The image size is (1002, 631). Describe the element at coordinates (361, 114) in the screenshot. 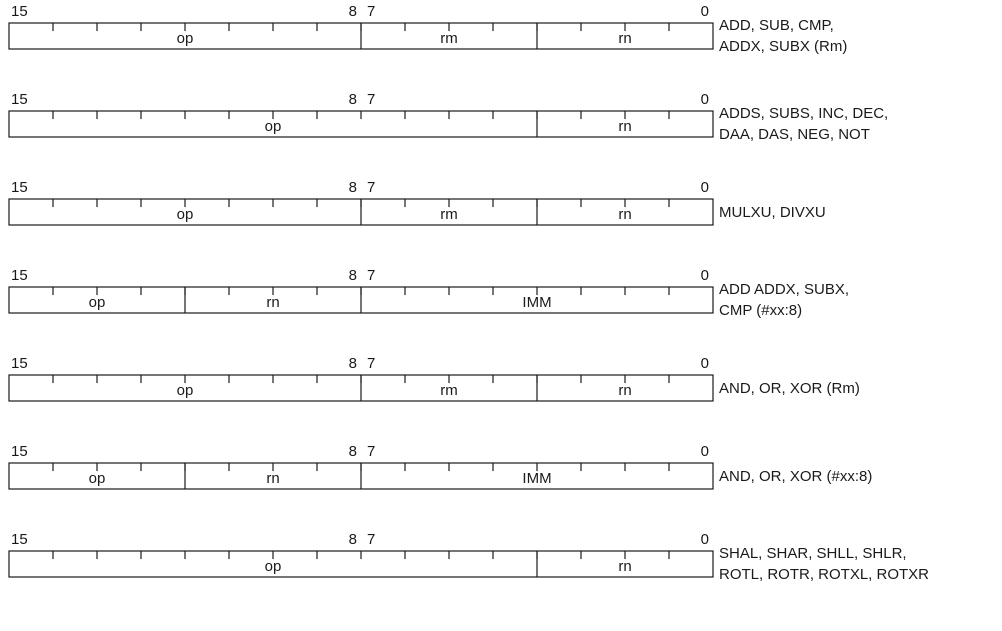

I see `format-2: 15 8 7 0 op rn` at that location.